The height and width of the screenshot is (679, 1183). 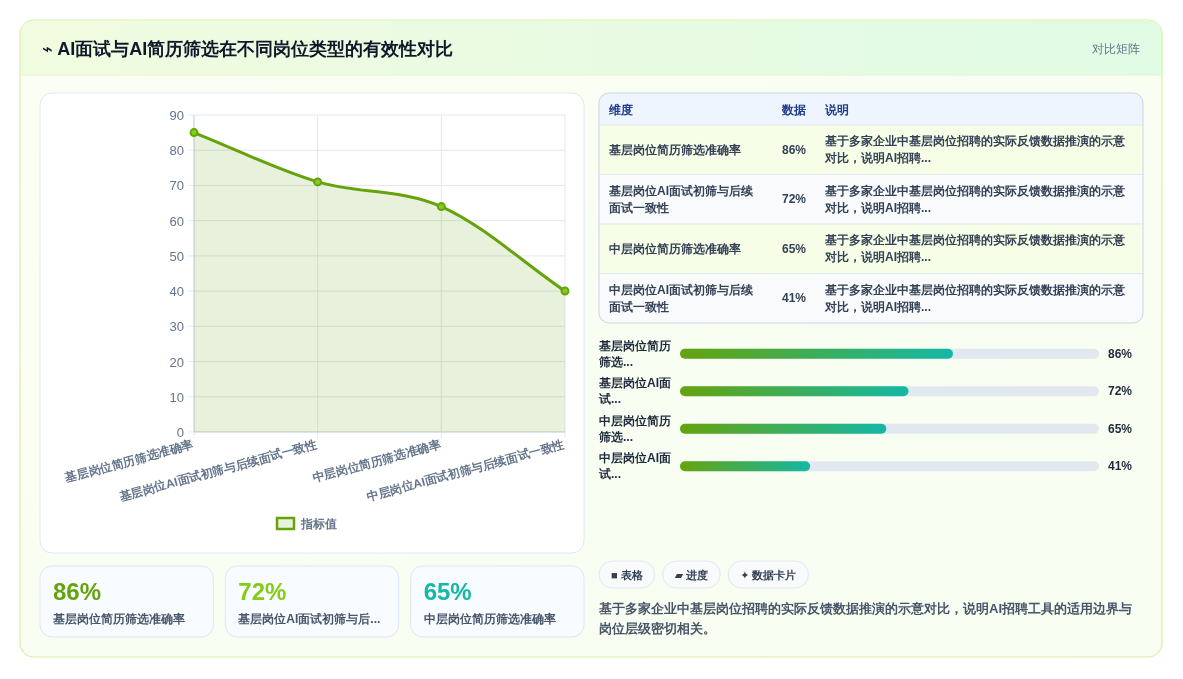 What do you see at coordinates (793, 110) in the screenshot?
I see `text: 数据` at bounding box center [793, 110].